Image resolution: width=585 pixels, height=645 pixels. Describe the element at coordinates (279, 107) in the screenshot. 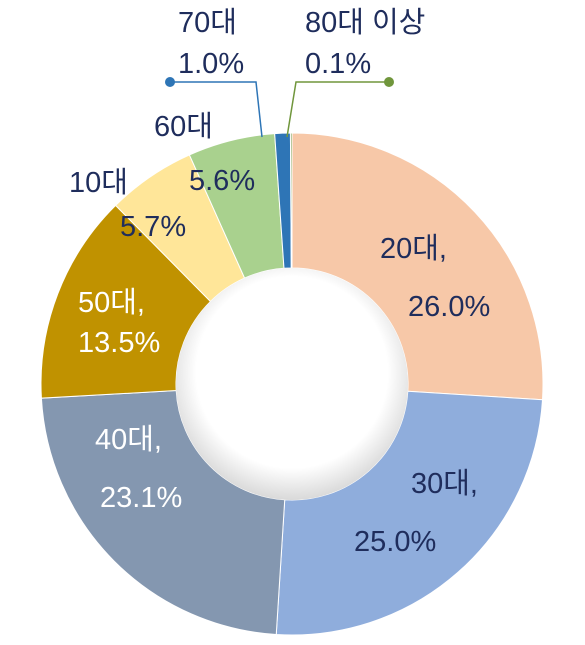

I see `leader-lines` at that location.